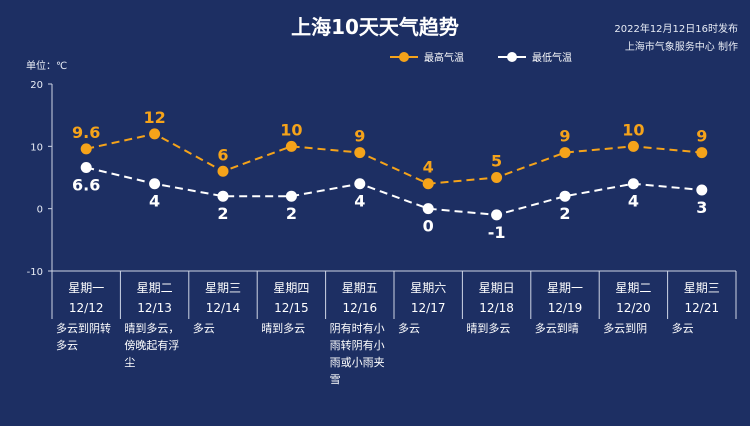 The width and height of the screenshot is (750, 426). What do you see at coordinates (154, 308) in the screenshot?
I see `x-date-label: 12/13` at bounding box center [154, 308].